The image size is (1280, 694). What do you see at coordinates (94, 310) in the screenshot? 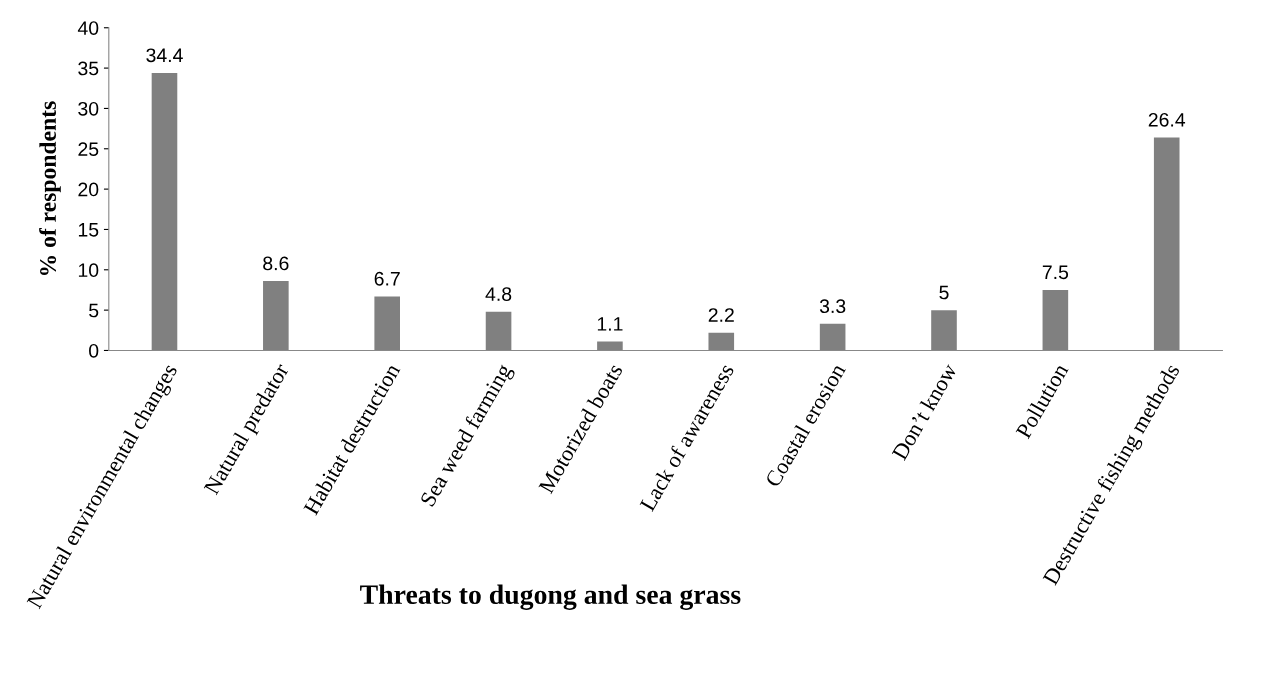
I see `y-tick-label: 5` at bounding box center [94, 310].